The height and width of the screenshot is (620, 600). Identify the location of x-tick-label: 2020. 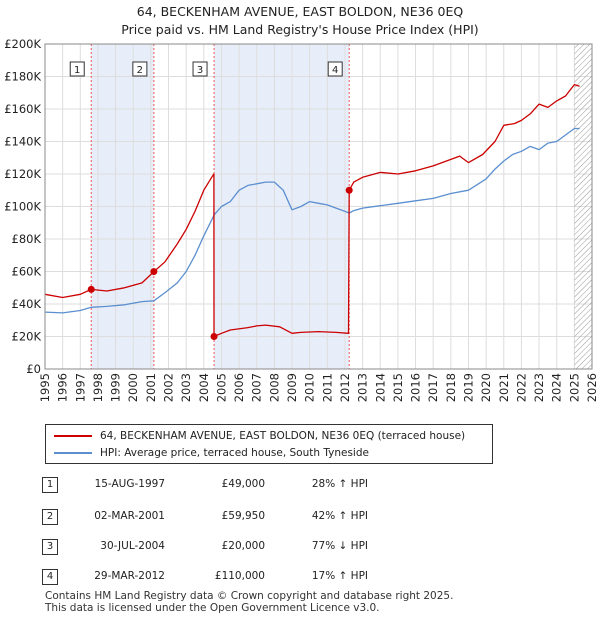
(486, 387).